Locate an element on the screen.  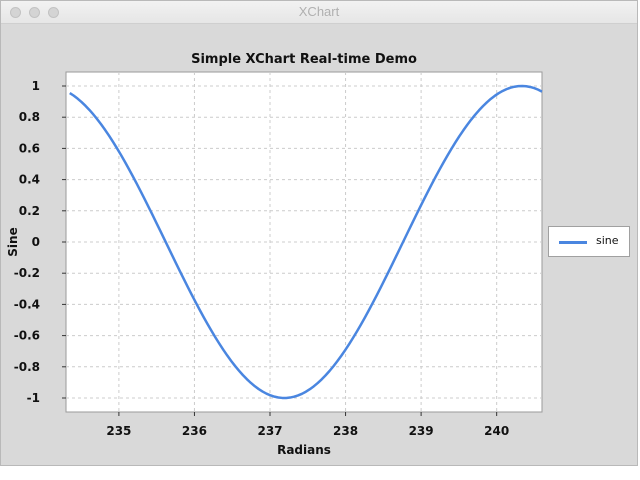
x-tick-label: 239 is located at coordinates (421, 431).